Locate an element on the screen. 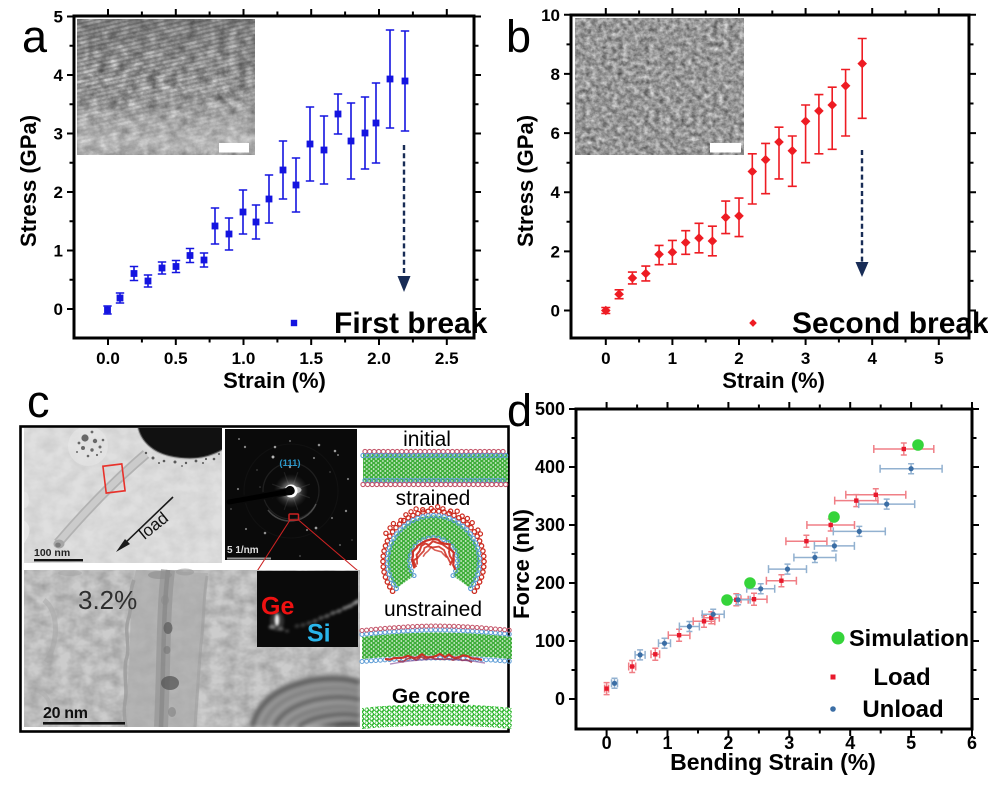 This screenshot has height=786, width=988. svg-text: 0.0 is located at coordinates (108, 358).